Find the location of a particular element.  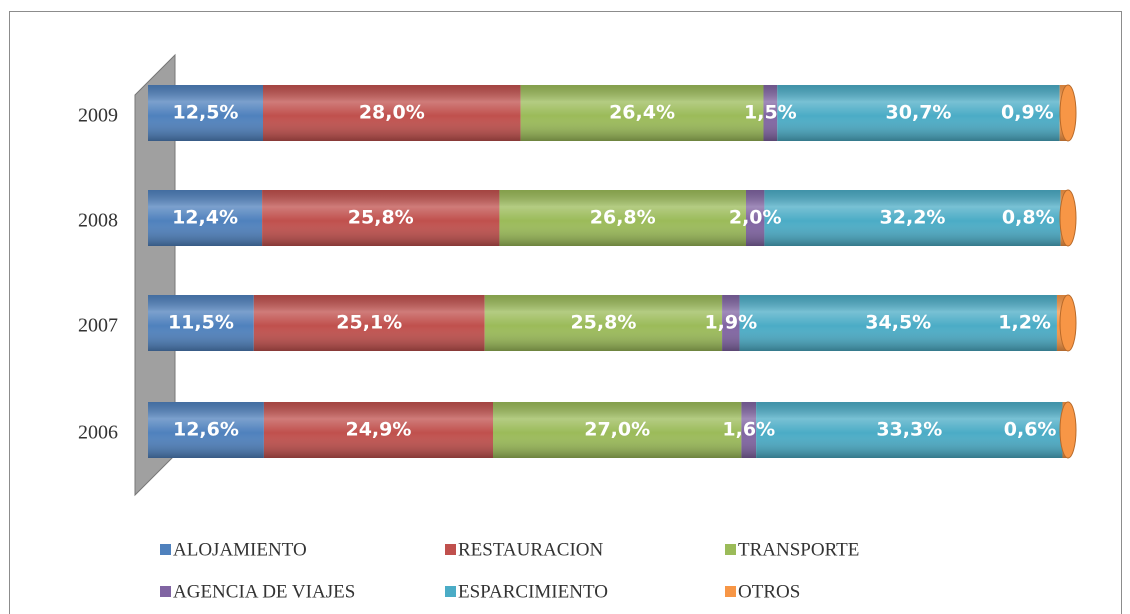

data-label: 27,0% is located at coordinates (617, 430).